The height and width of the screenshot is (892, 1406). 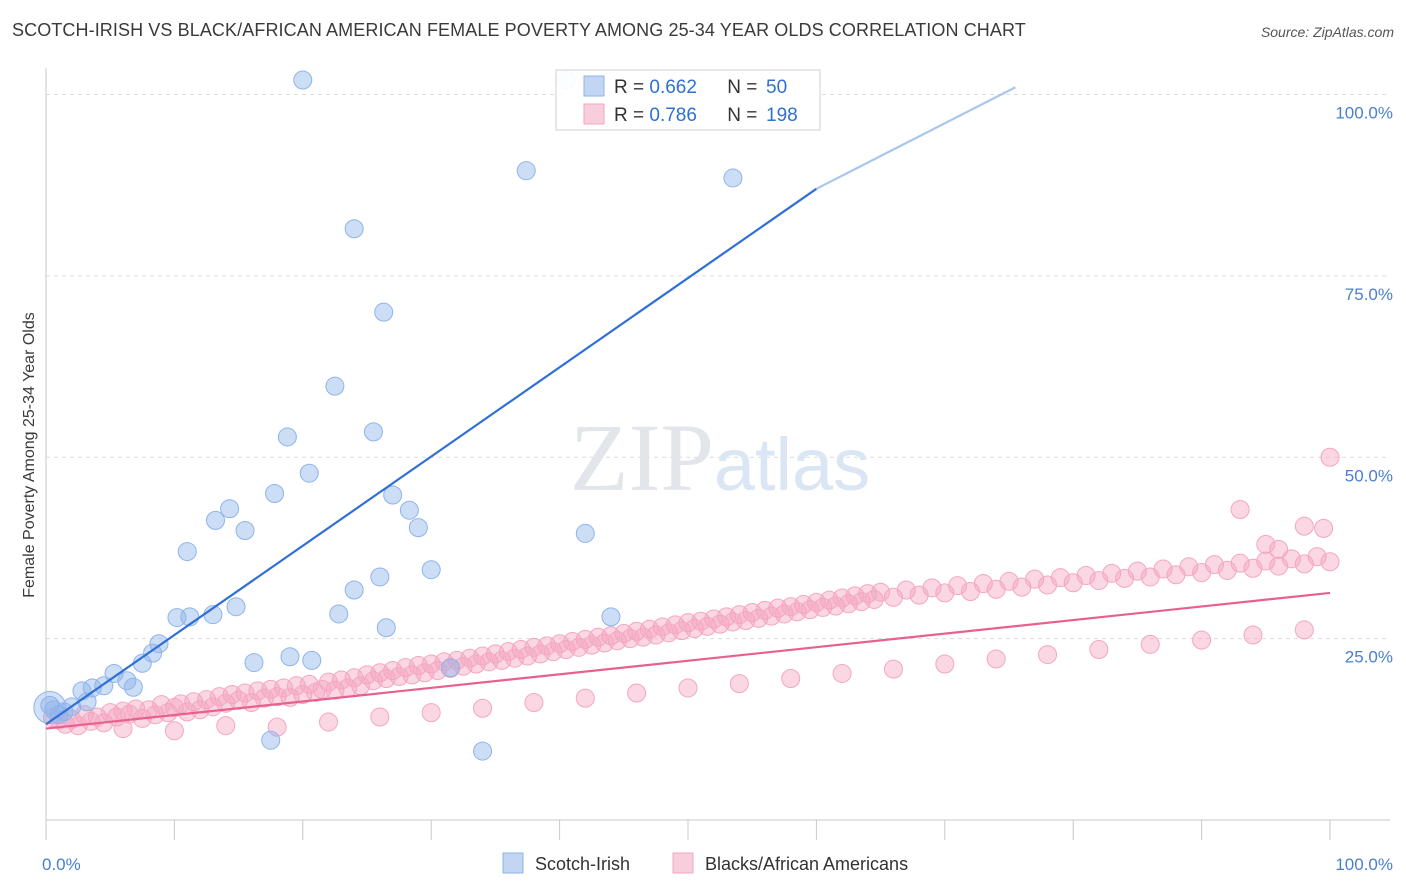 What do you see at coordinates (700, 87) in the screenshot?
I see `legend-stats: R = 0.662 N = 50` at bounding box center [700, 87].